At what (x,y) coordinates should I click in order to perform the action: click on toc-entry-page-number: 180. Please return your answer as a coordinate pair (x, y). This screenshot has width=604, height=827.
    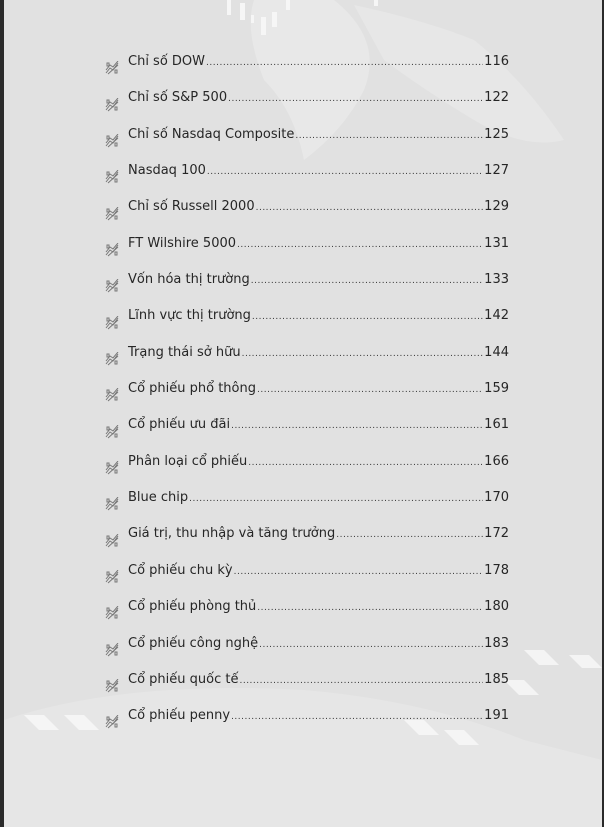
    Looking at the image, I should click on (496, 607).